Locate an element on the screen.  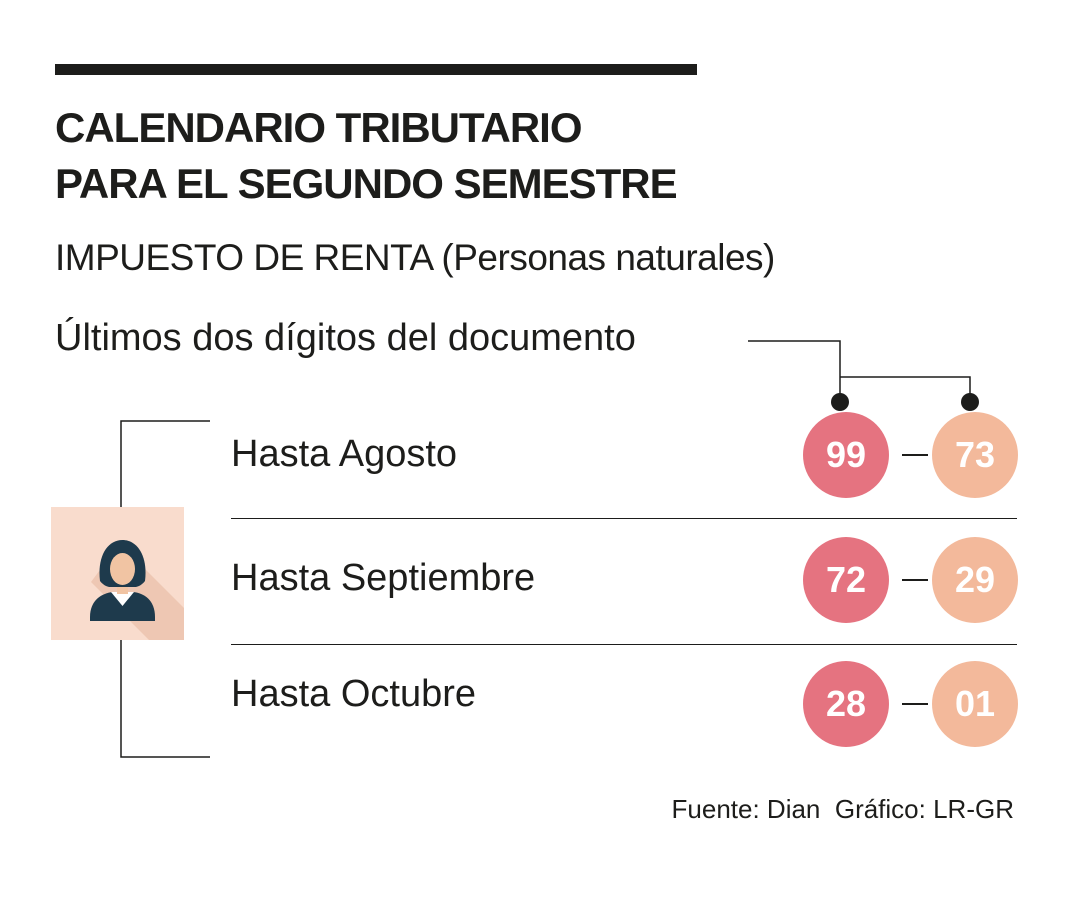
row-label-septiembre: Hasta Septiembre is located at coordinates (383, 578).